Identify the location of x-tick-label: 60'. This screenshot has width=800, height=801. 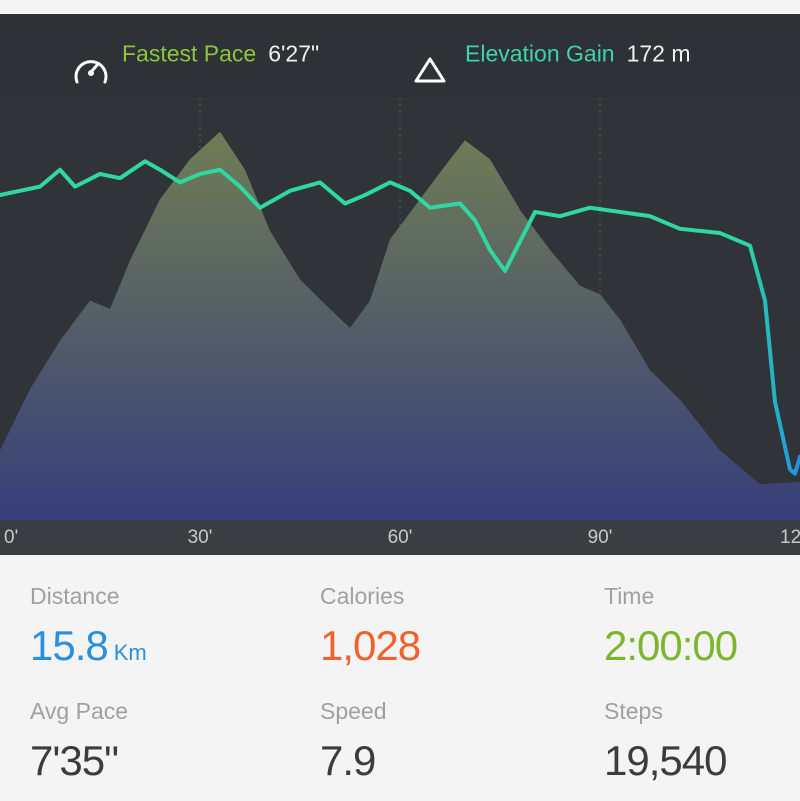
(400, 537).